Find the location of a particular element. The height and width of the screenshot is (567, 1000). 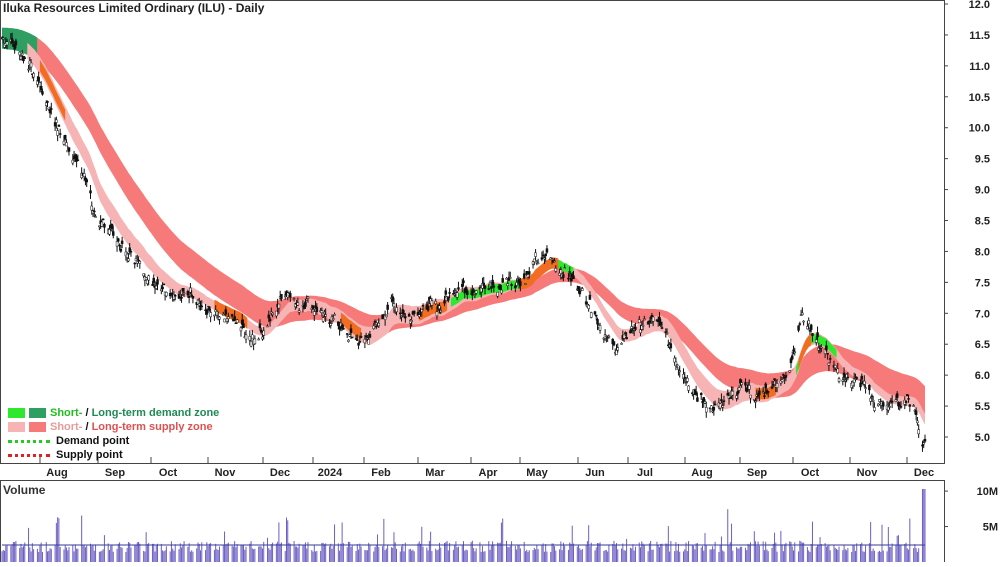

volume-y-tick-label: 5M is located at coordinates (990, 528).